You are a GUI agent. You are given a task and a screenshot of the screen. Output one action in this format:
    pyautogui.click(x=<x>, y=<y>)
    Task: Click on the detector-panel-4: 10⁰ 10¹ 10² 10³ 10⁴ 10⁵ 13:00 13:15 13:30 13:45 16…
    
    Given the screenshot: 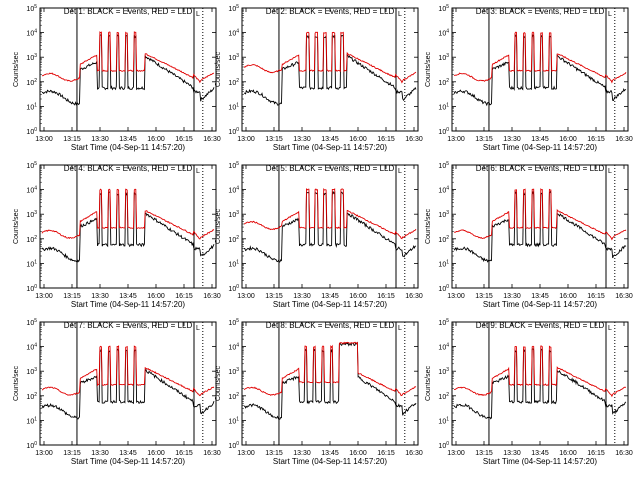 What is the action you would take?
    pyautogui.click(x=117, y=235)
    